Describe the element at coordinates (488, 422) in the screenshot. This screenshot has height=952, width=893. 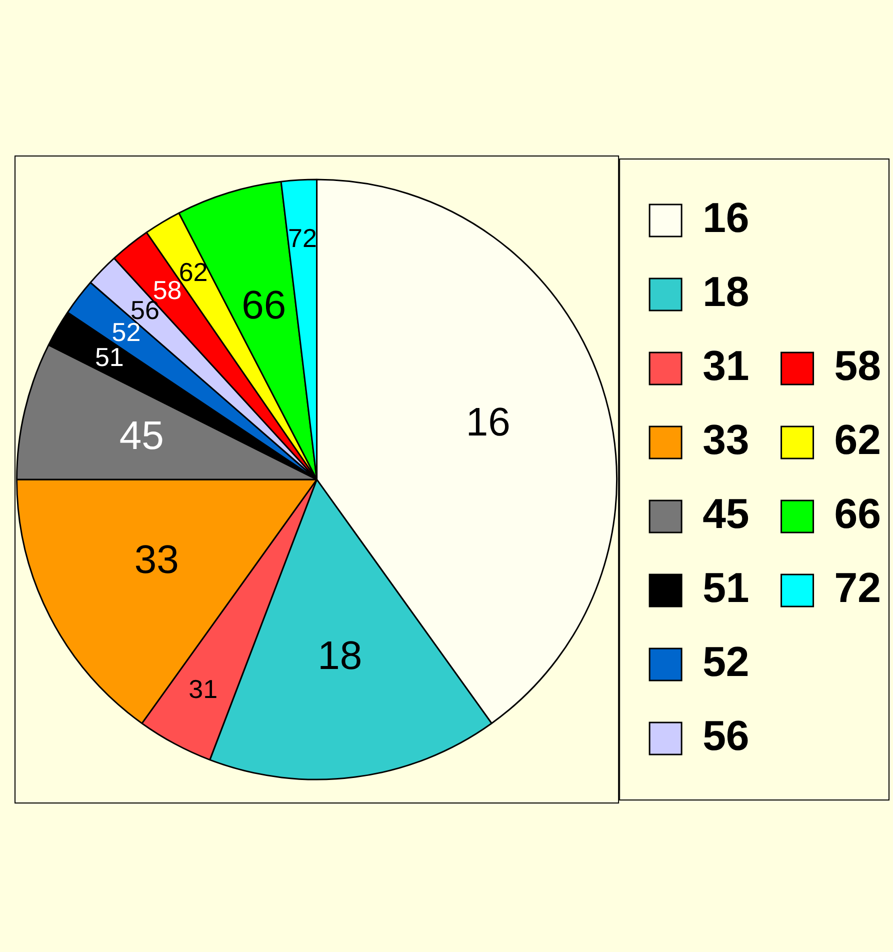
I see `slice-label: 16` at that location.